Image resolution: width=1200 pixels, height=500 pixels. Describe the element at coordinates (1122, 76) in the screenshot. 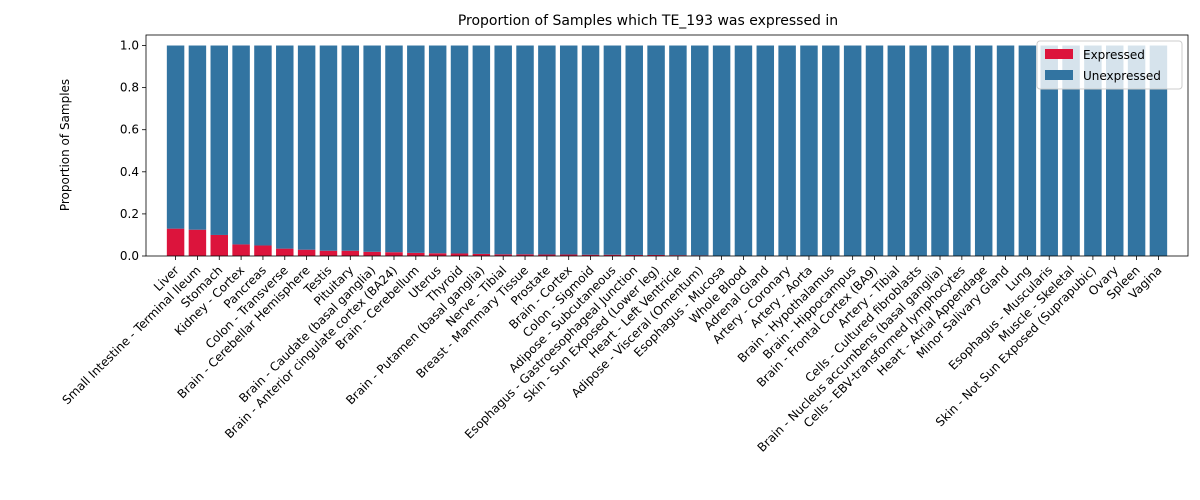

I see `legend-label: Unexpressed` at that location.